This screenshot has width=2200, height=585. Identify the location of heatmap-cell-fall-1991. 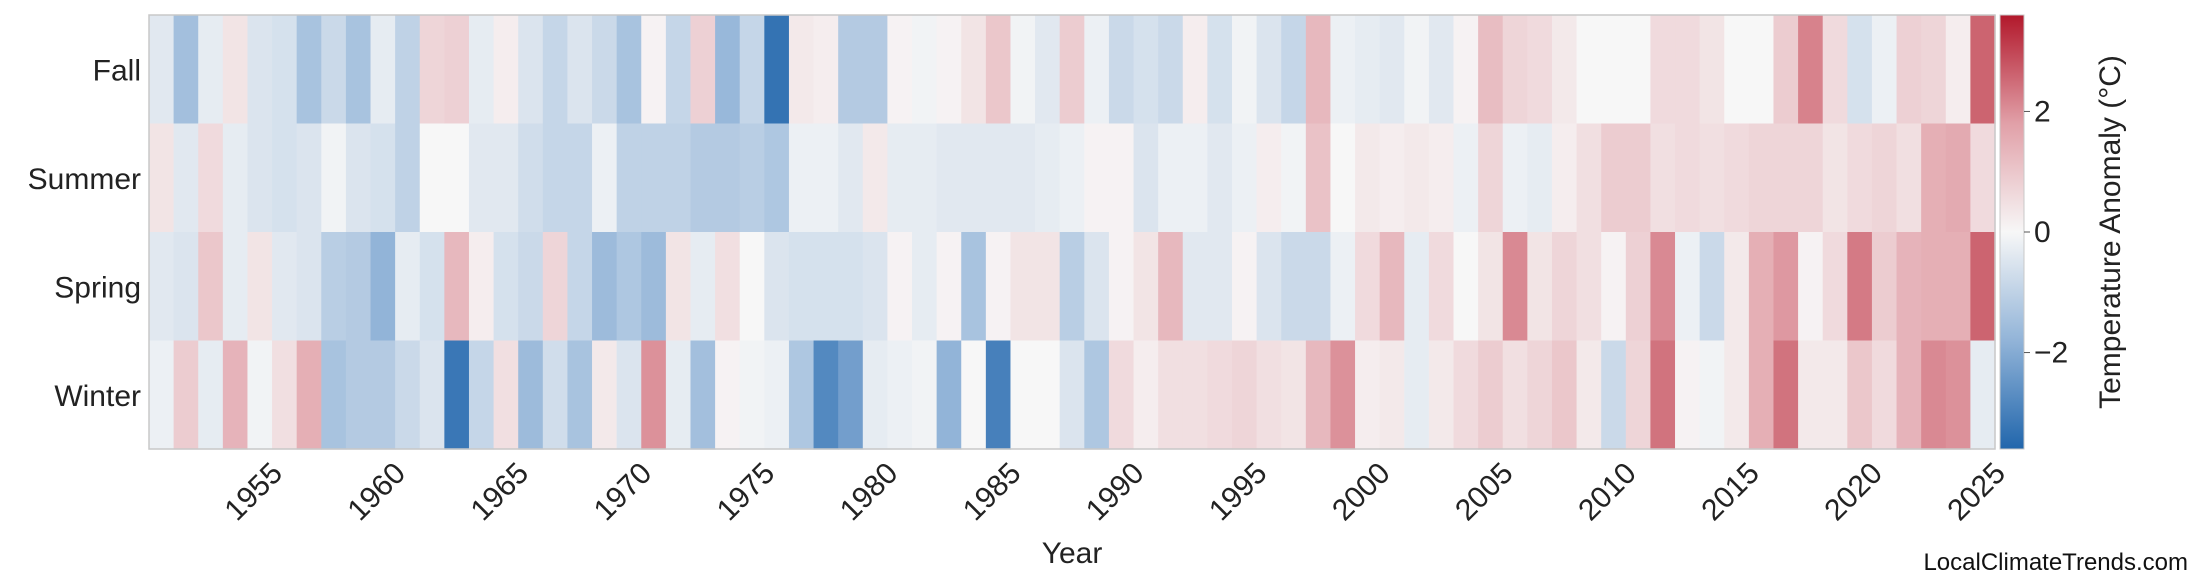
(1146, 70).